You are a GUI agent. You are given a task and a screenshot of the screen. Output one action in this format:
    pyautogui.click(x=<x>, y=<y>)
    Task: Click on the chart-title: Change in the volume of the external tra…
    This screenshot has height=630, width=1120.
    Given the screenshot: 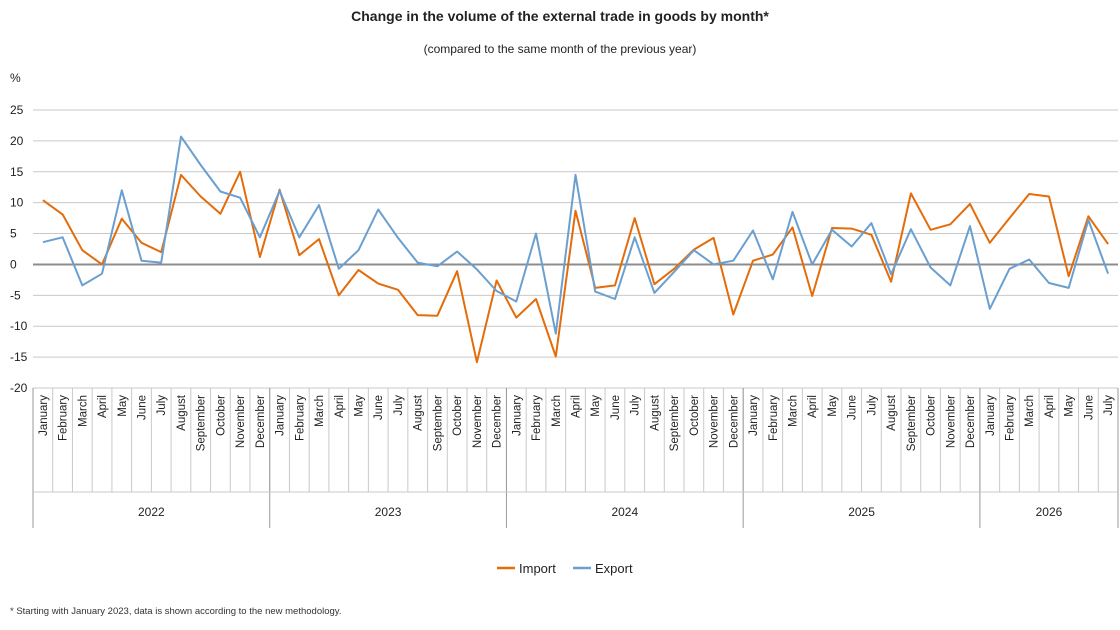 What is the action you would take?
    pyautogui.click(x=560, y=16)
    